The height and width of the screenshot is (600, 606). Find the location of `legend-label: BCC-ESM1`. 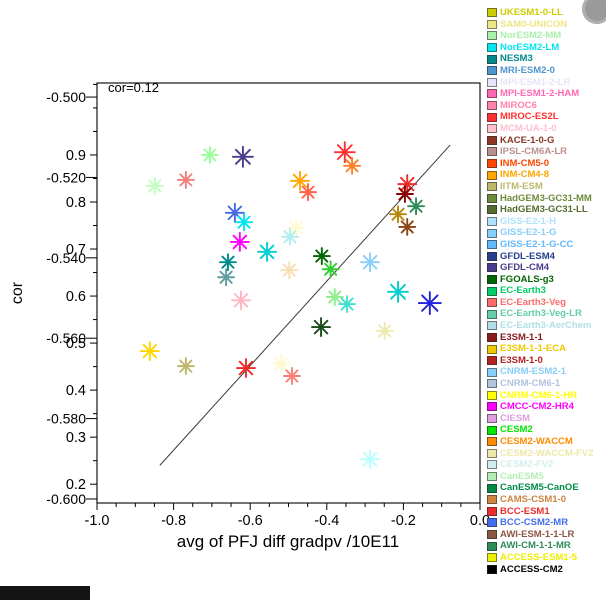

legend-label: BCC-ESM1 is located at coordinates (525, 511).